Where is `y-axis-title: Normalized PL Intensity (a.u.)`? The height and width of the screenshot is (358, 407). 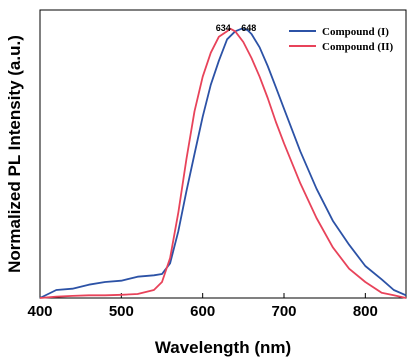 y-axis-title: Normalized PL Intensity (a.u.) is located at coordinates (14, 154).